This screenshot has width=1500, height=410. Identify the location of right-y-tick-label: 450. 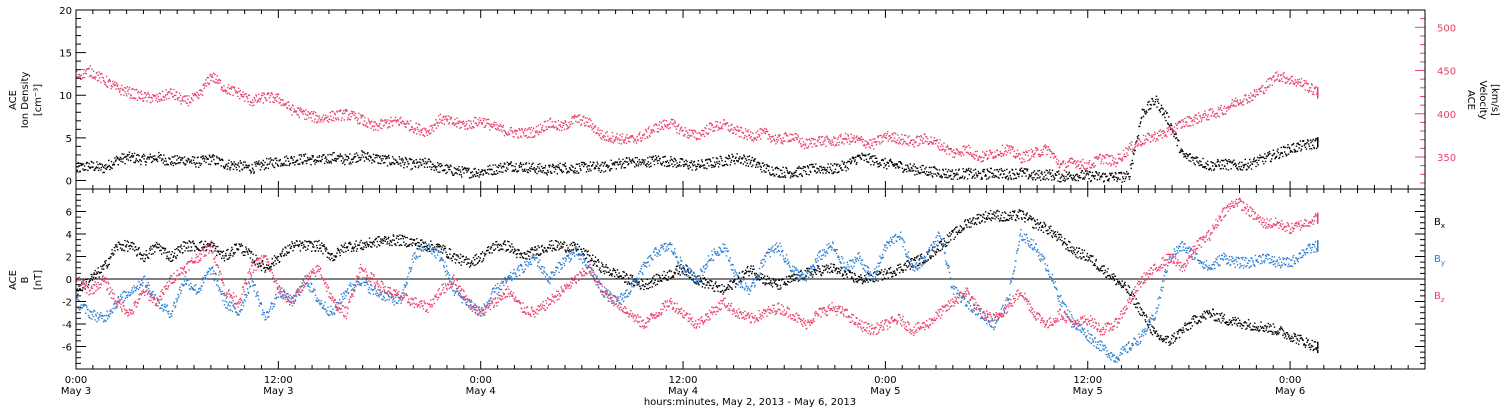
(1446, 72).